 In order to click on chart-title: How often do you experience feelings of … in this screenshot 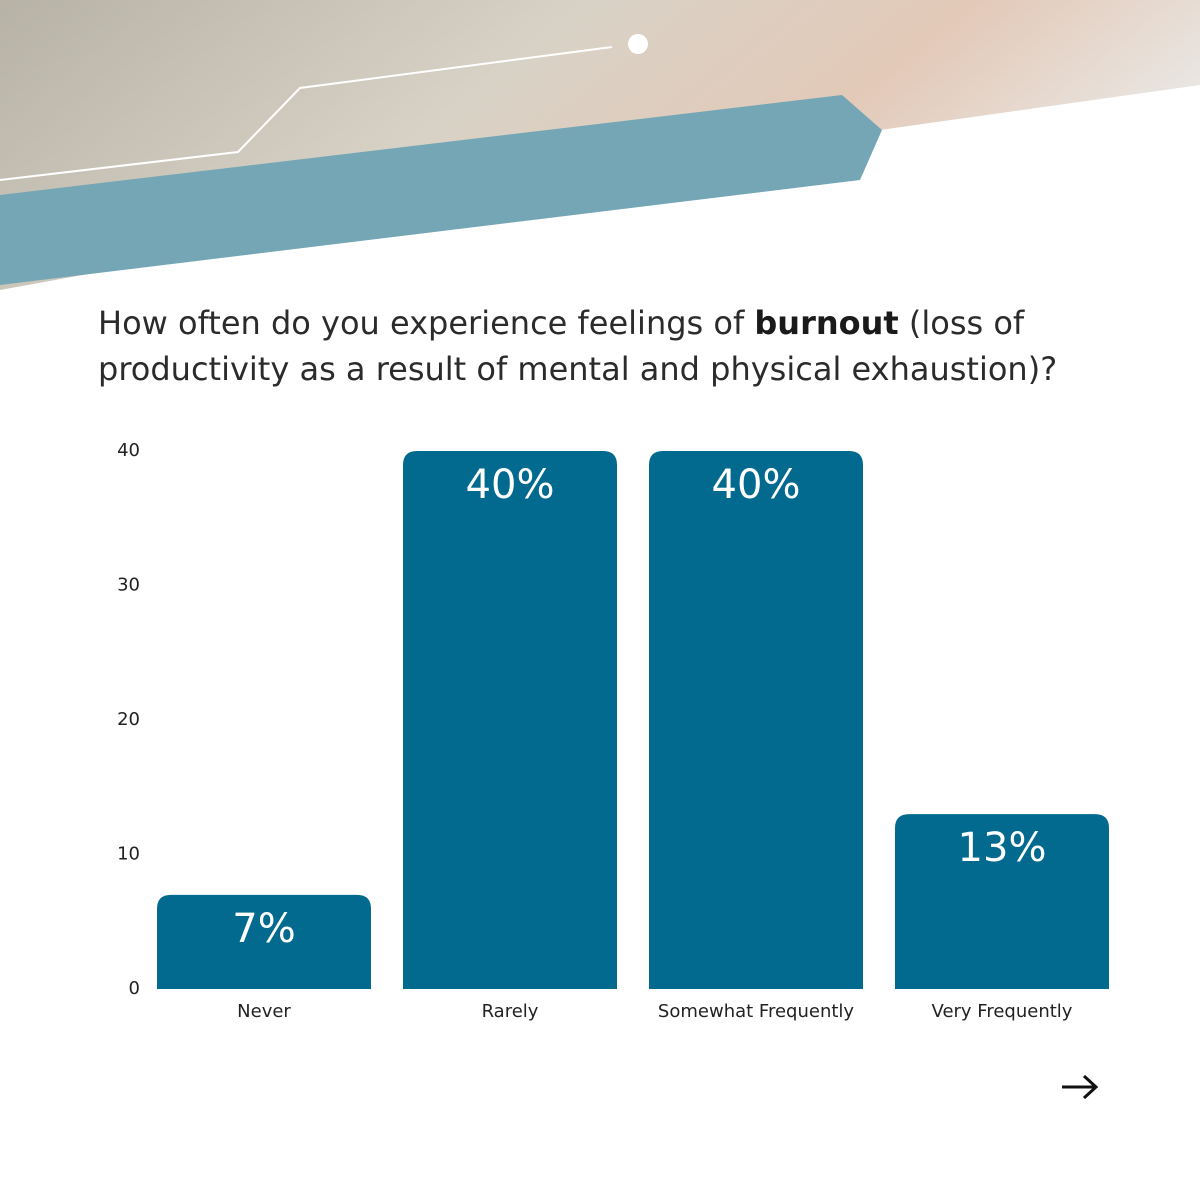, I will do `click(613, 346)`.